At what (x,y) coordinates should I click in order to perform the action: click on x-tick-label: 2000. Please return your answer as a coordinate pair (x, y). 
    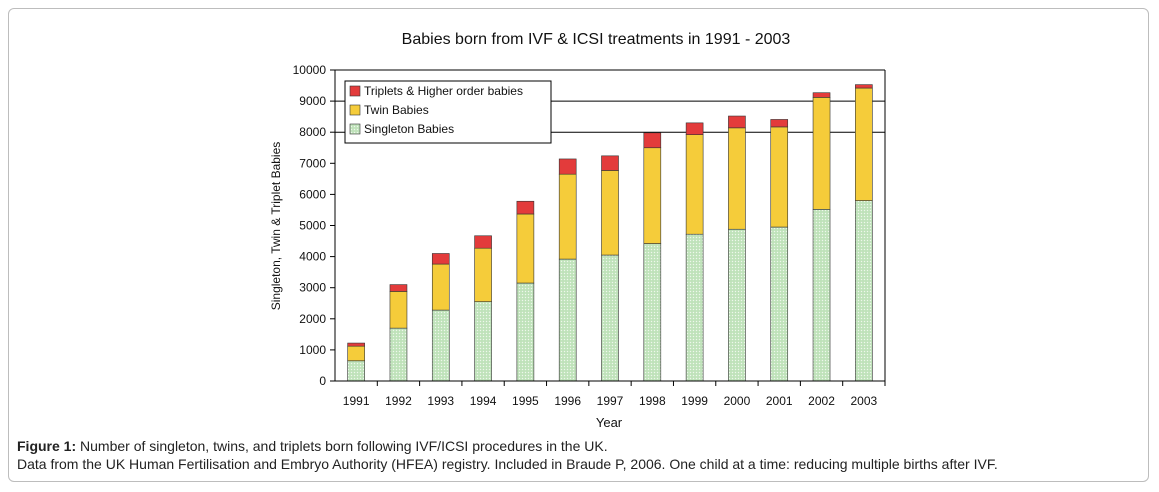
    Looking at the image, I should click on (737, 401).